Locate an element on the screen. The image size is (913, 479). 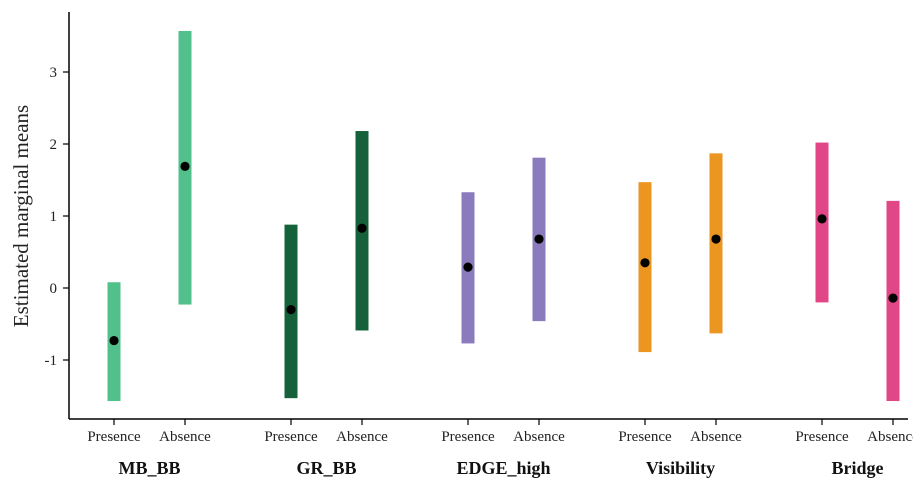
mean-point-edge_high-presence is located at coordinates (468, 267).